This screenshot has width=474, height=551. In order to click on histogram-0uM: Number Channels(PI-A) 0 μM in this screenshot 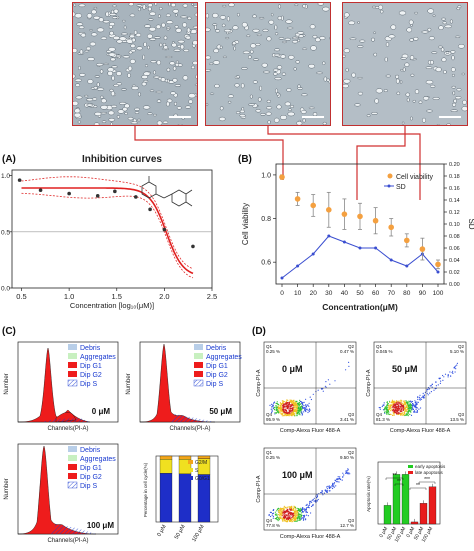, I will do `click(61, 386)`.